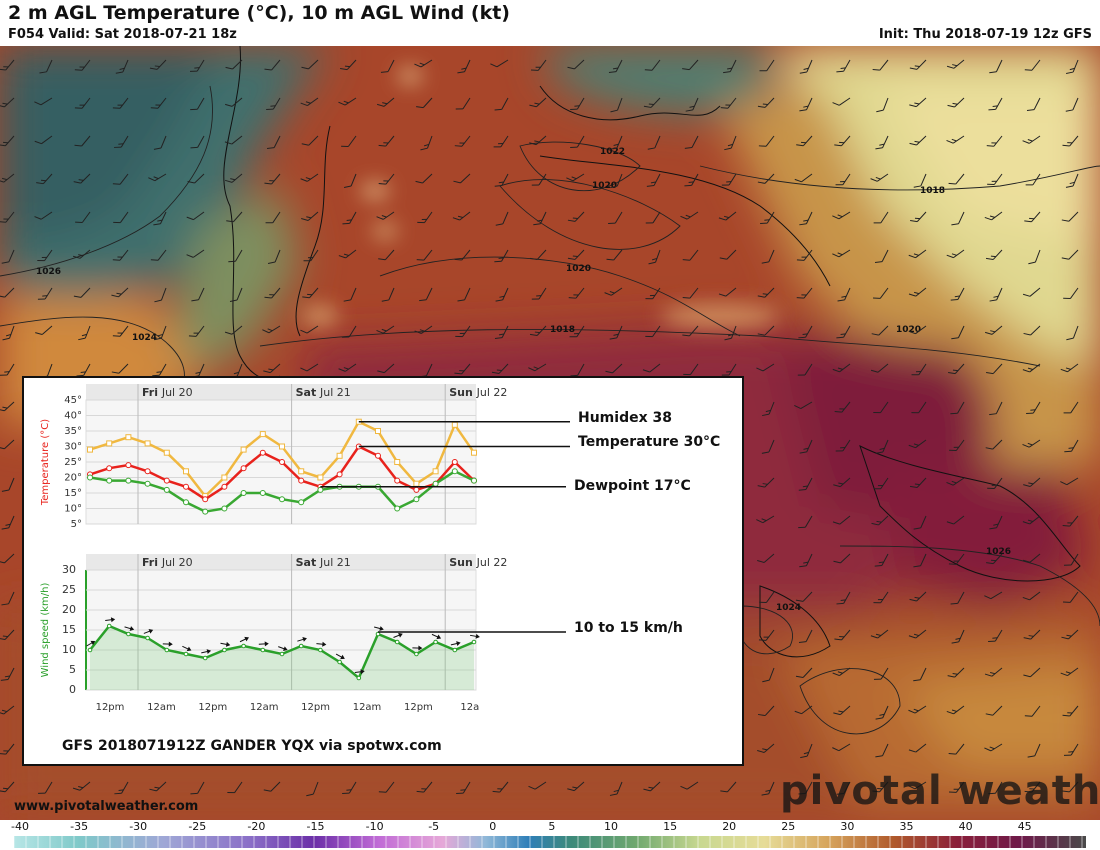 Image resolution: width=1100 pixels, height=850 pixels. Describe the element at coordinates (625, 418) in the screenshot. I see `humidex-callout: Humidex 38` at that location.